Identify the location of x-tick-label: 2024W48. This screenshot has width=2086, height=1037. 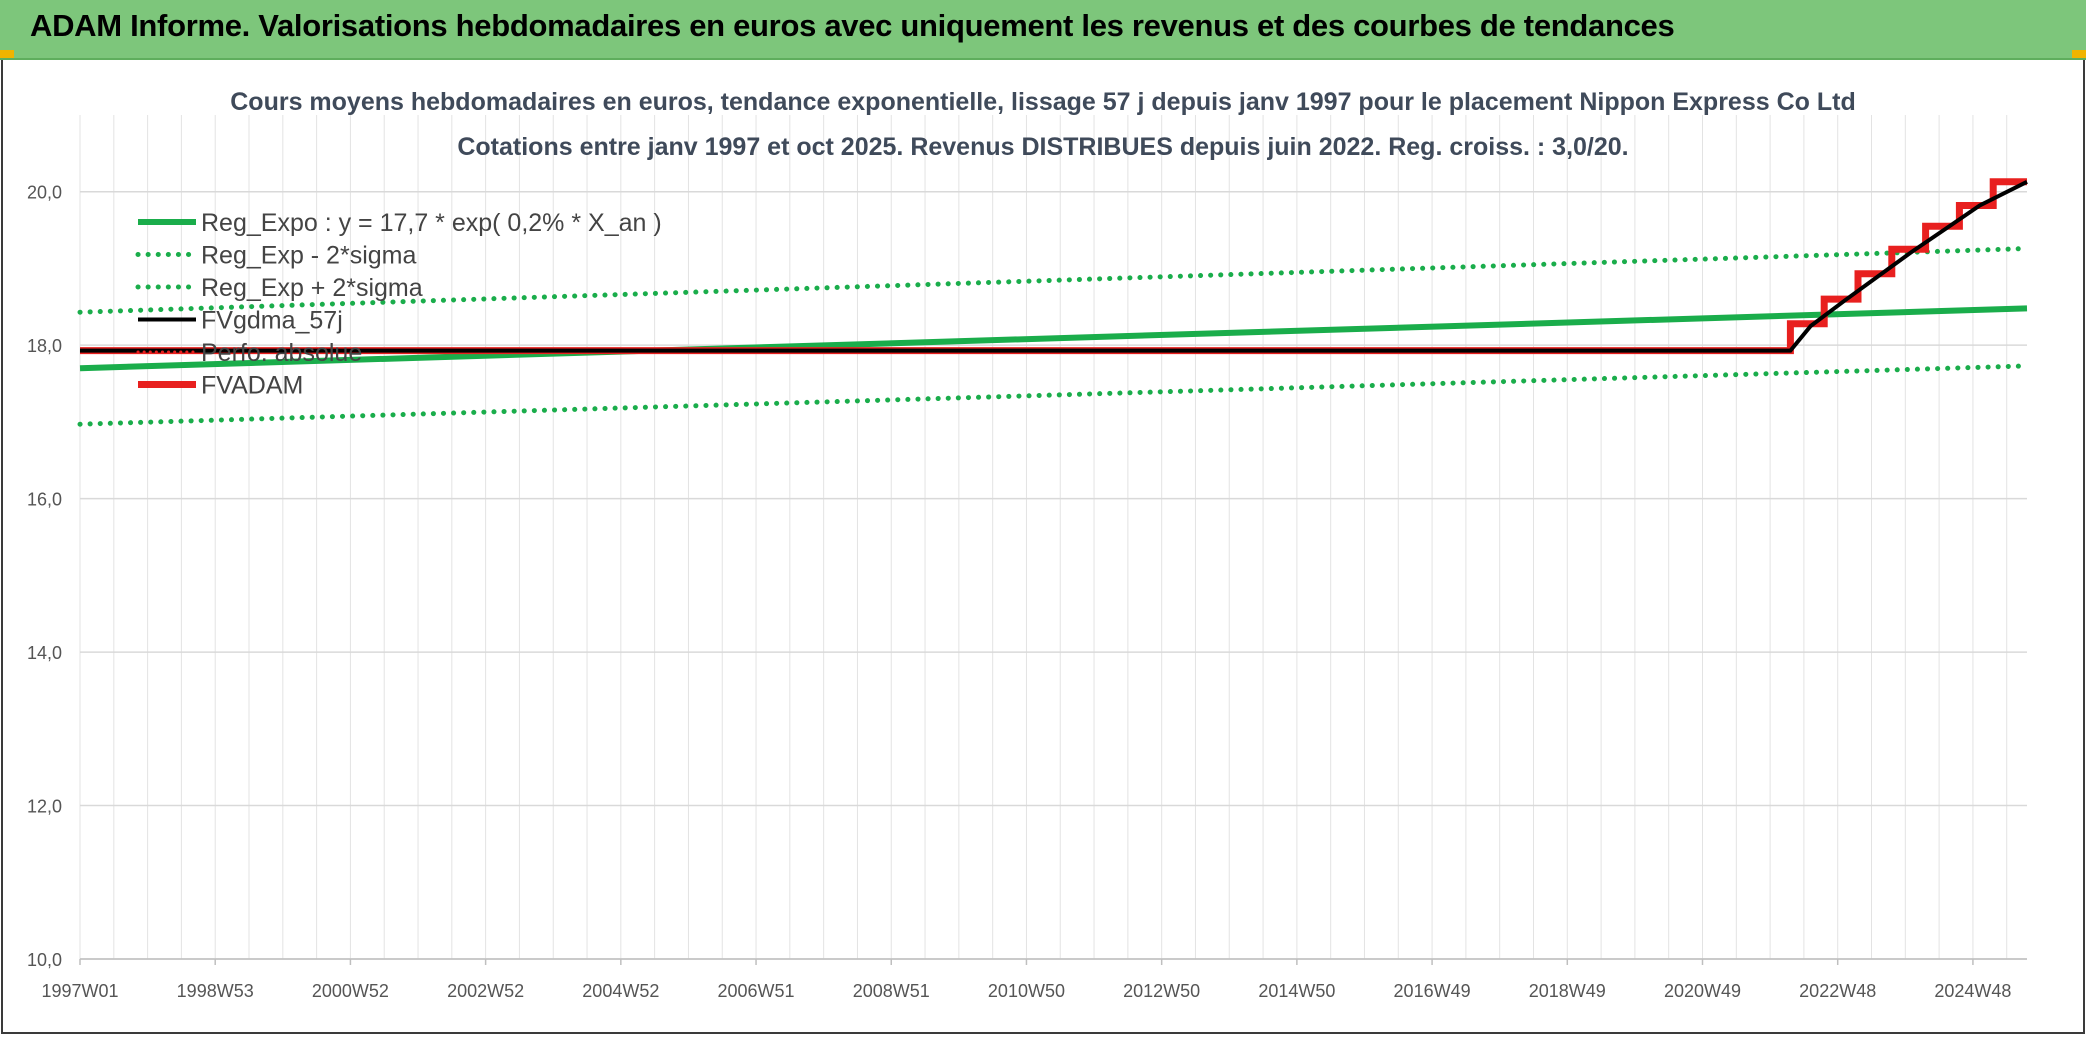
(1972, 991).